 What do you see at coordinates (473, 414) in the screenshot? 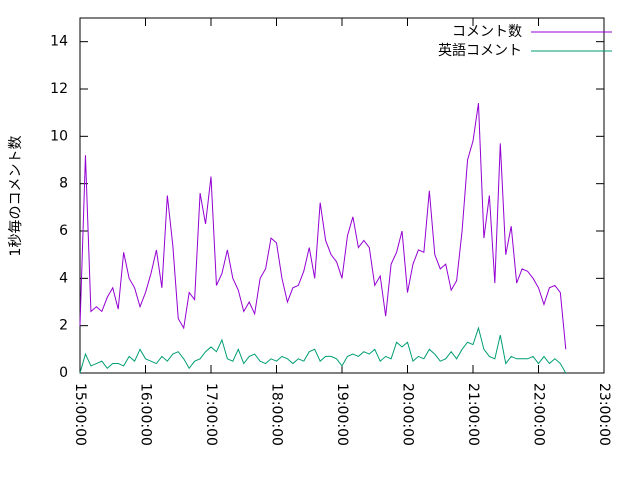
I see `x-tick-label: 21:00:00` at bounding box center [473, 414].